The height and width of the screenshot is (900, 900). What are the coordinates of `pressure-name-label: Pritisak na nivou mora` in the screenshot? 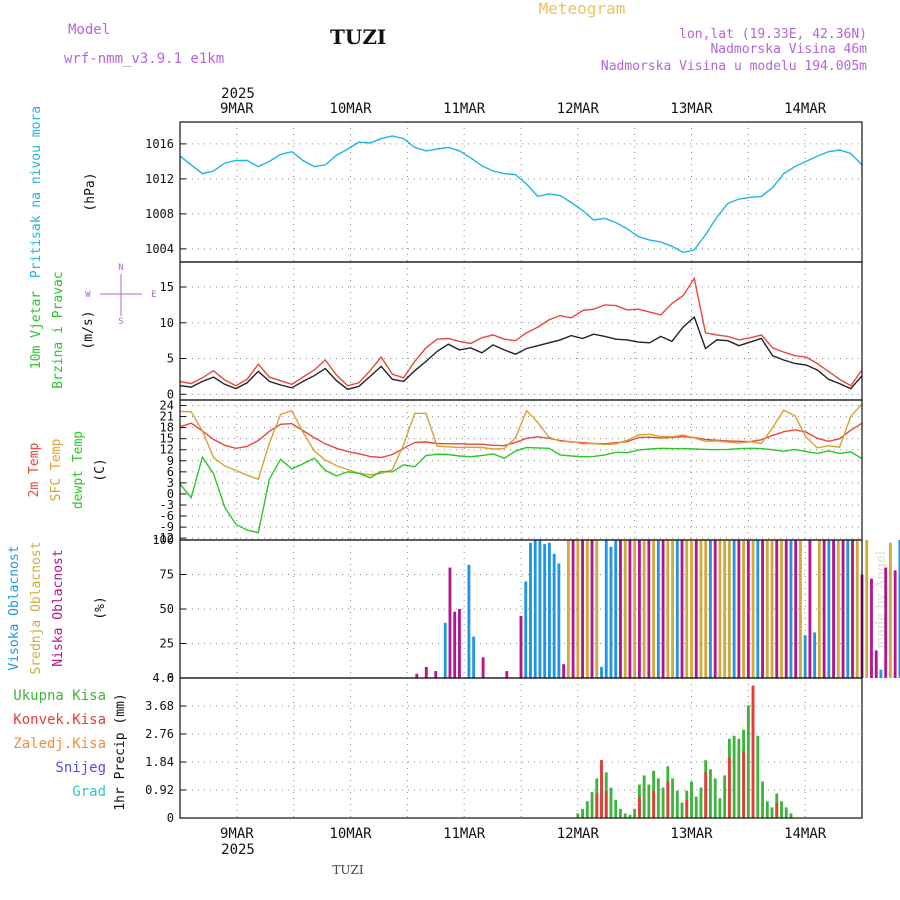 It's located at (36, 192).